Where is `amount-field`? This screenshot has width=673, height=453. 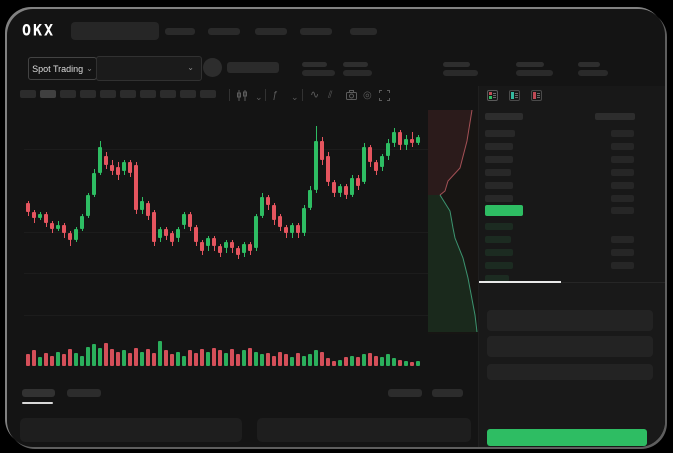 amount-field is located at coordinates (570, 346).